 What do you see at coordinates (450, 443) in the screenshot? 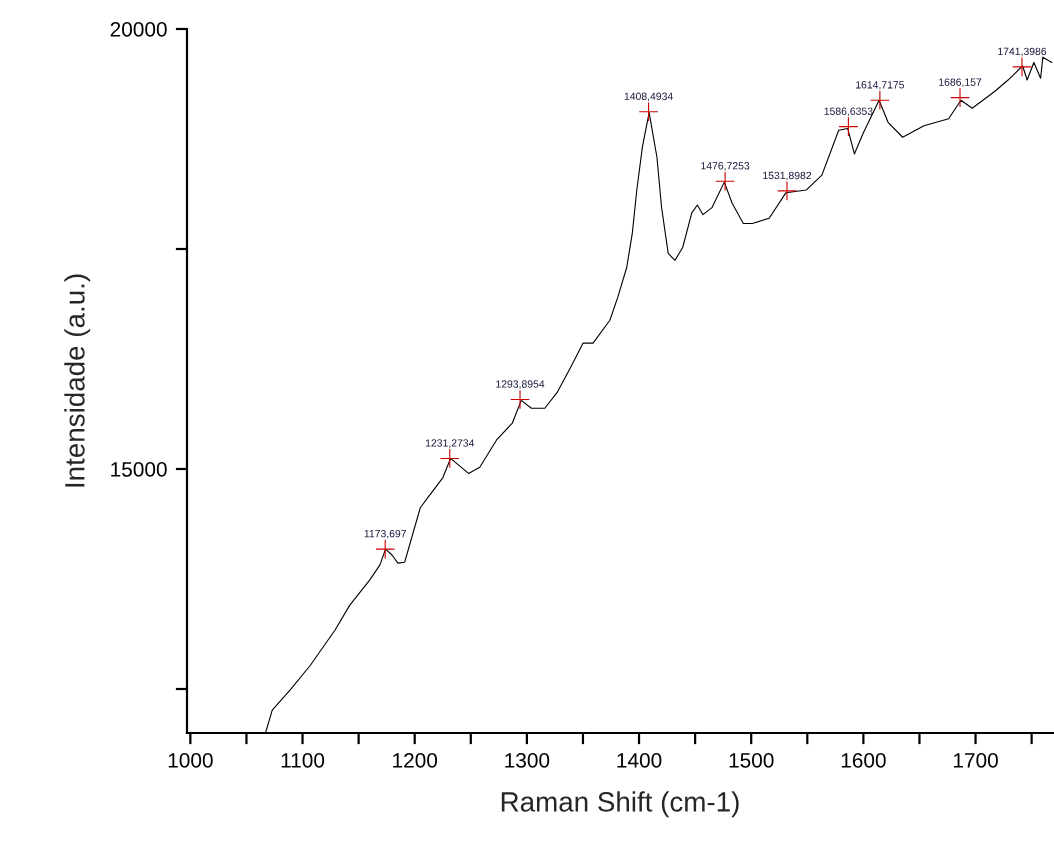
I see `data-label: 1231,2734` at bounding box center [450, 443].